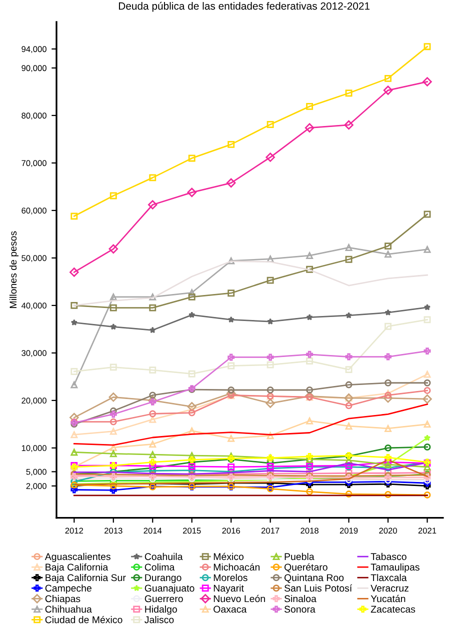 Image resolution: width=452 pixels, height=644 pixels. Describe the element at coordinates (159, 620) in the screenshot. I see `legend-label: Jalisco` at that location.